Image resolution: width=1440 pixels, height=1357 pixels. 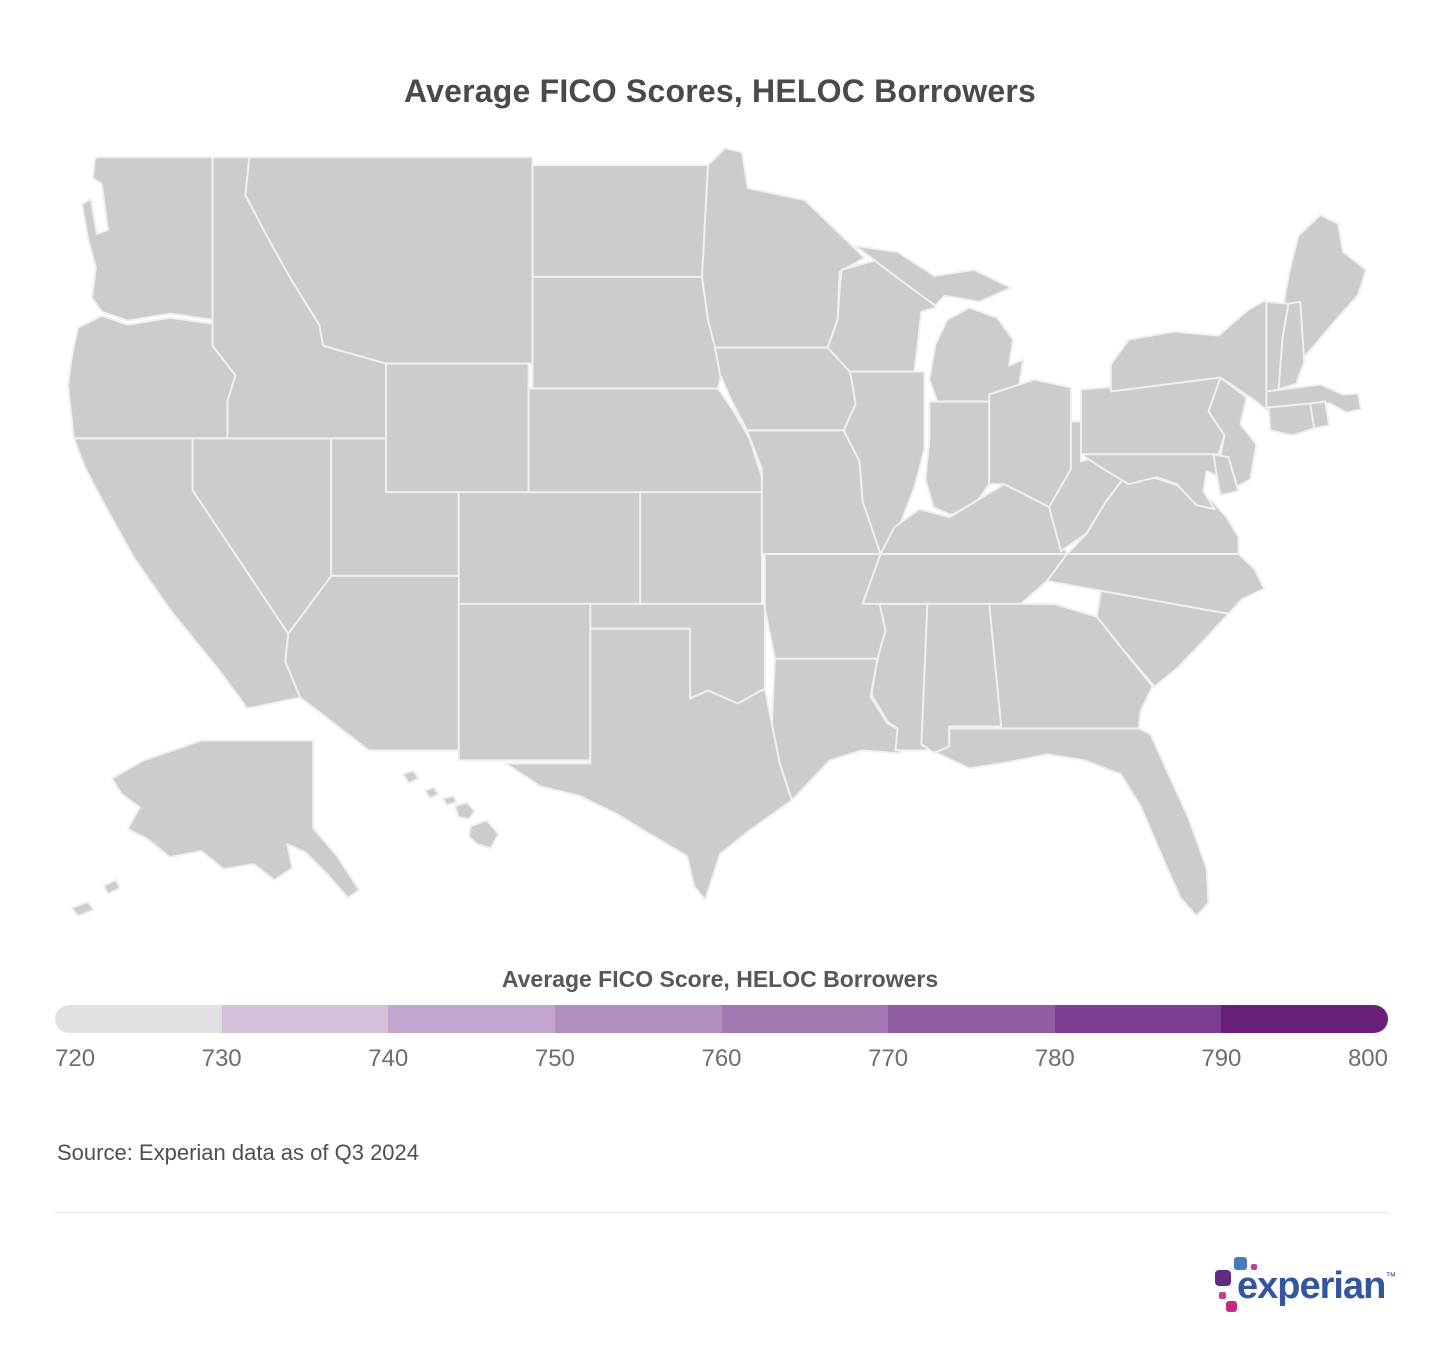 I want to click on legend-ticks: 720 730 740 750 760 770 780 790 800, so click(x=721, y=1060).